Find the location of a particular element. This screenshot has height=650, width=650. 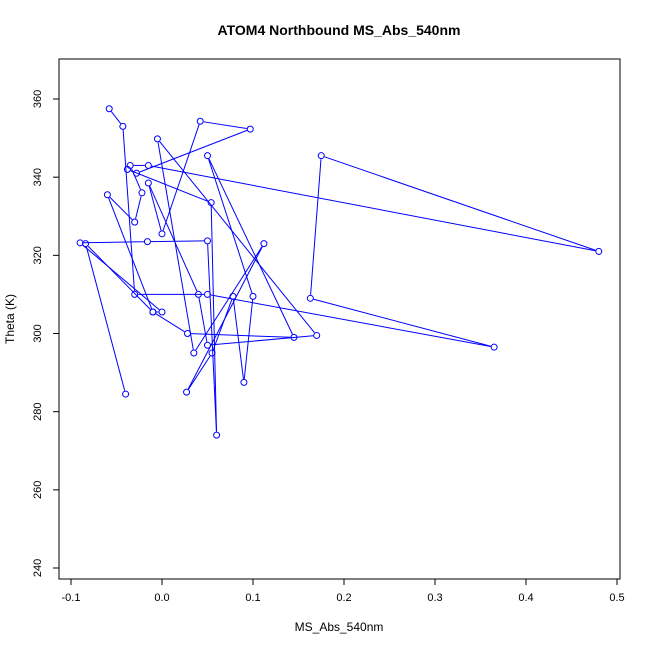

x-axis-label: MS_Abs_540nm is located at coordinates (339, 627).